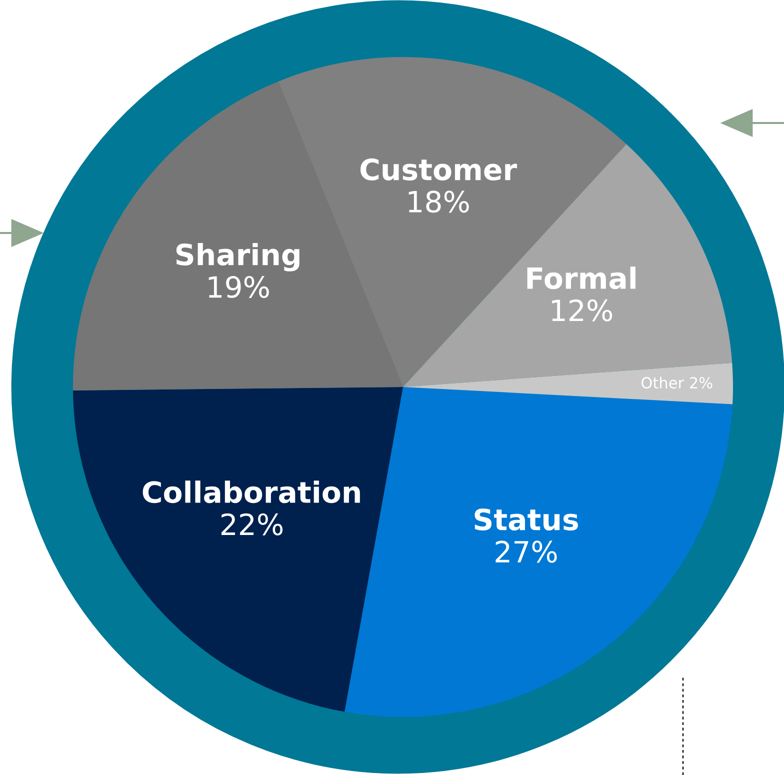 This screenshot has height=775, width=784. What do you see at coordinates (582, 310) in the screenshot?
I see `data-label: 12%` at bounding box center [582, 310].